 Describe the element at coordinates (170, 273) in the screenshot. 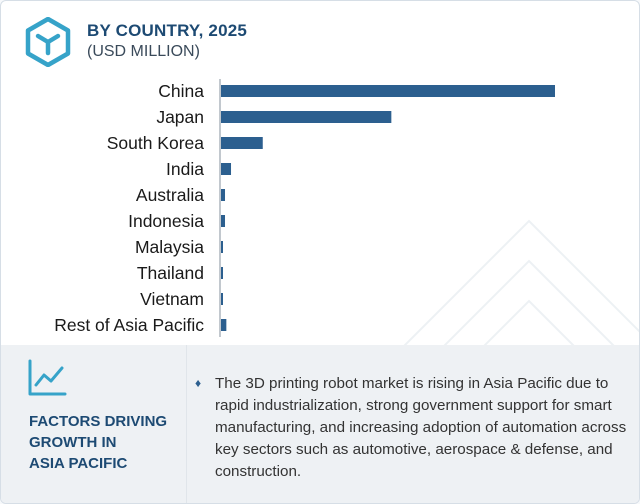

I see `category-label: Thailand` at that location.